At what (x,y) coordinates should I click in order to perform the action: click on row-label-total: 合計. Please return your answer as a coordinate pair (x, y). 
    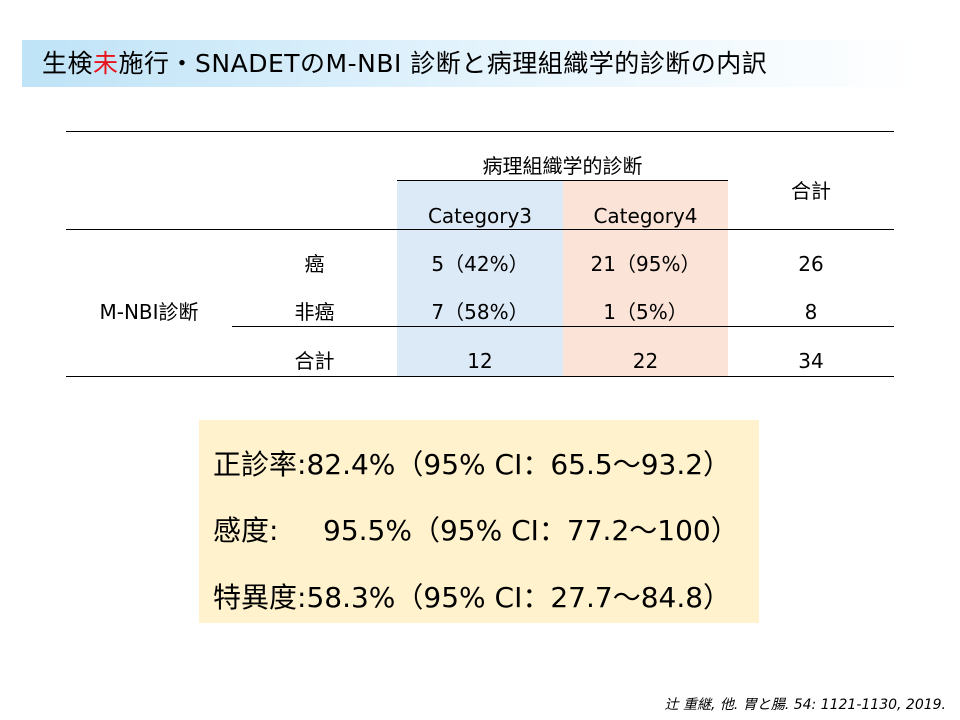
    Looking at the image, I should click on (314, 361).